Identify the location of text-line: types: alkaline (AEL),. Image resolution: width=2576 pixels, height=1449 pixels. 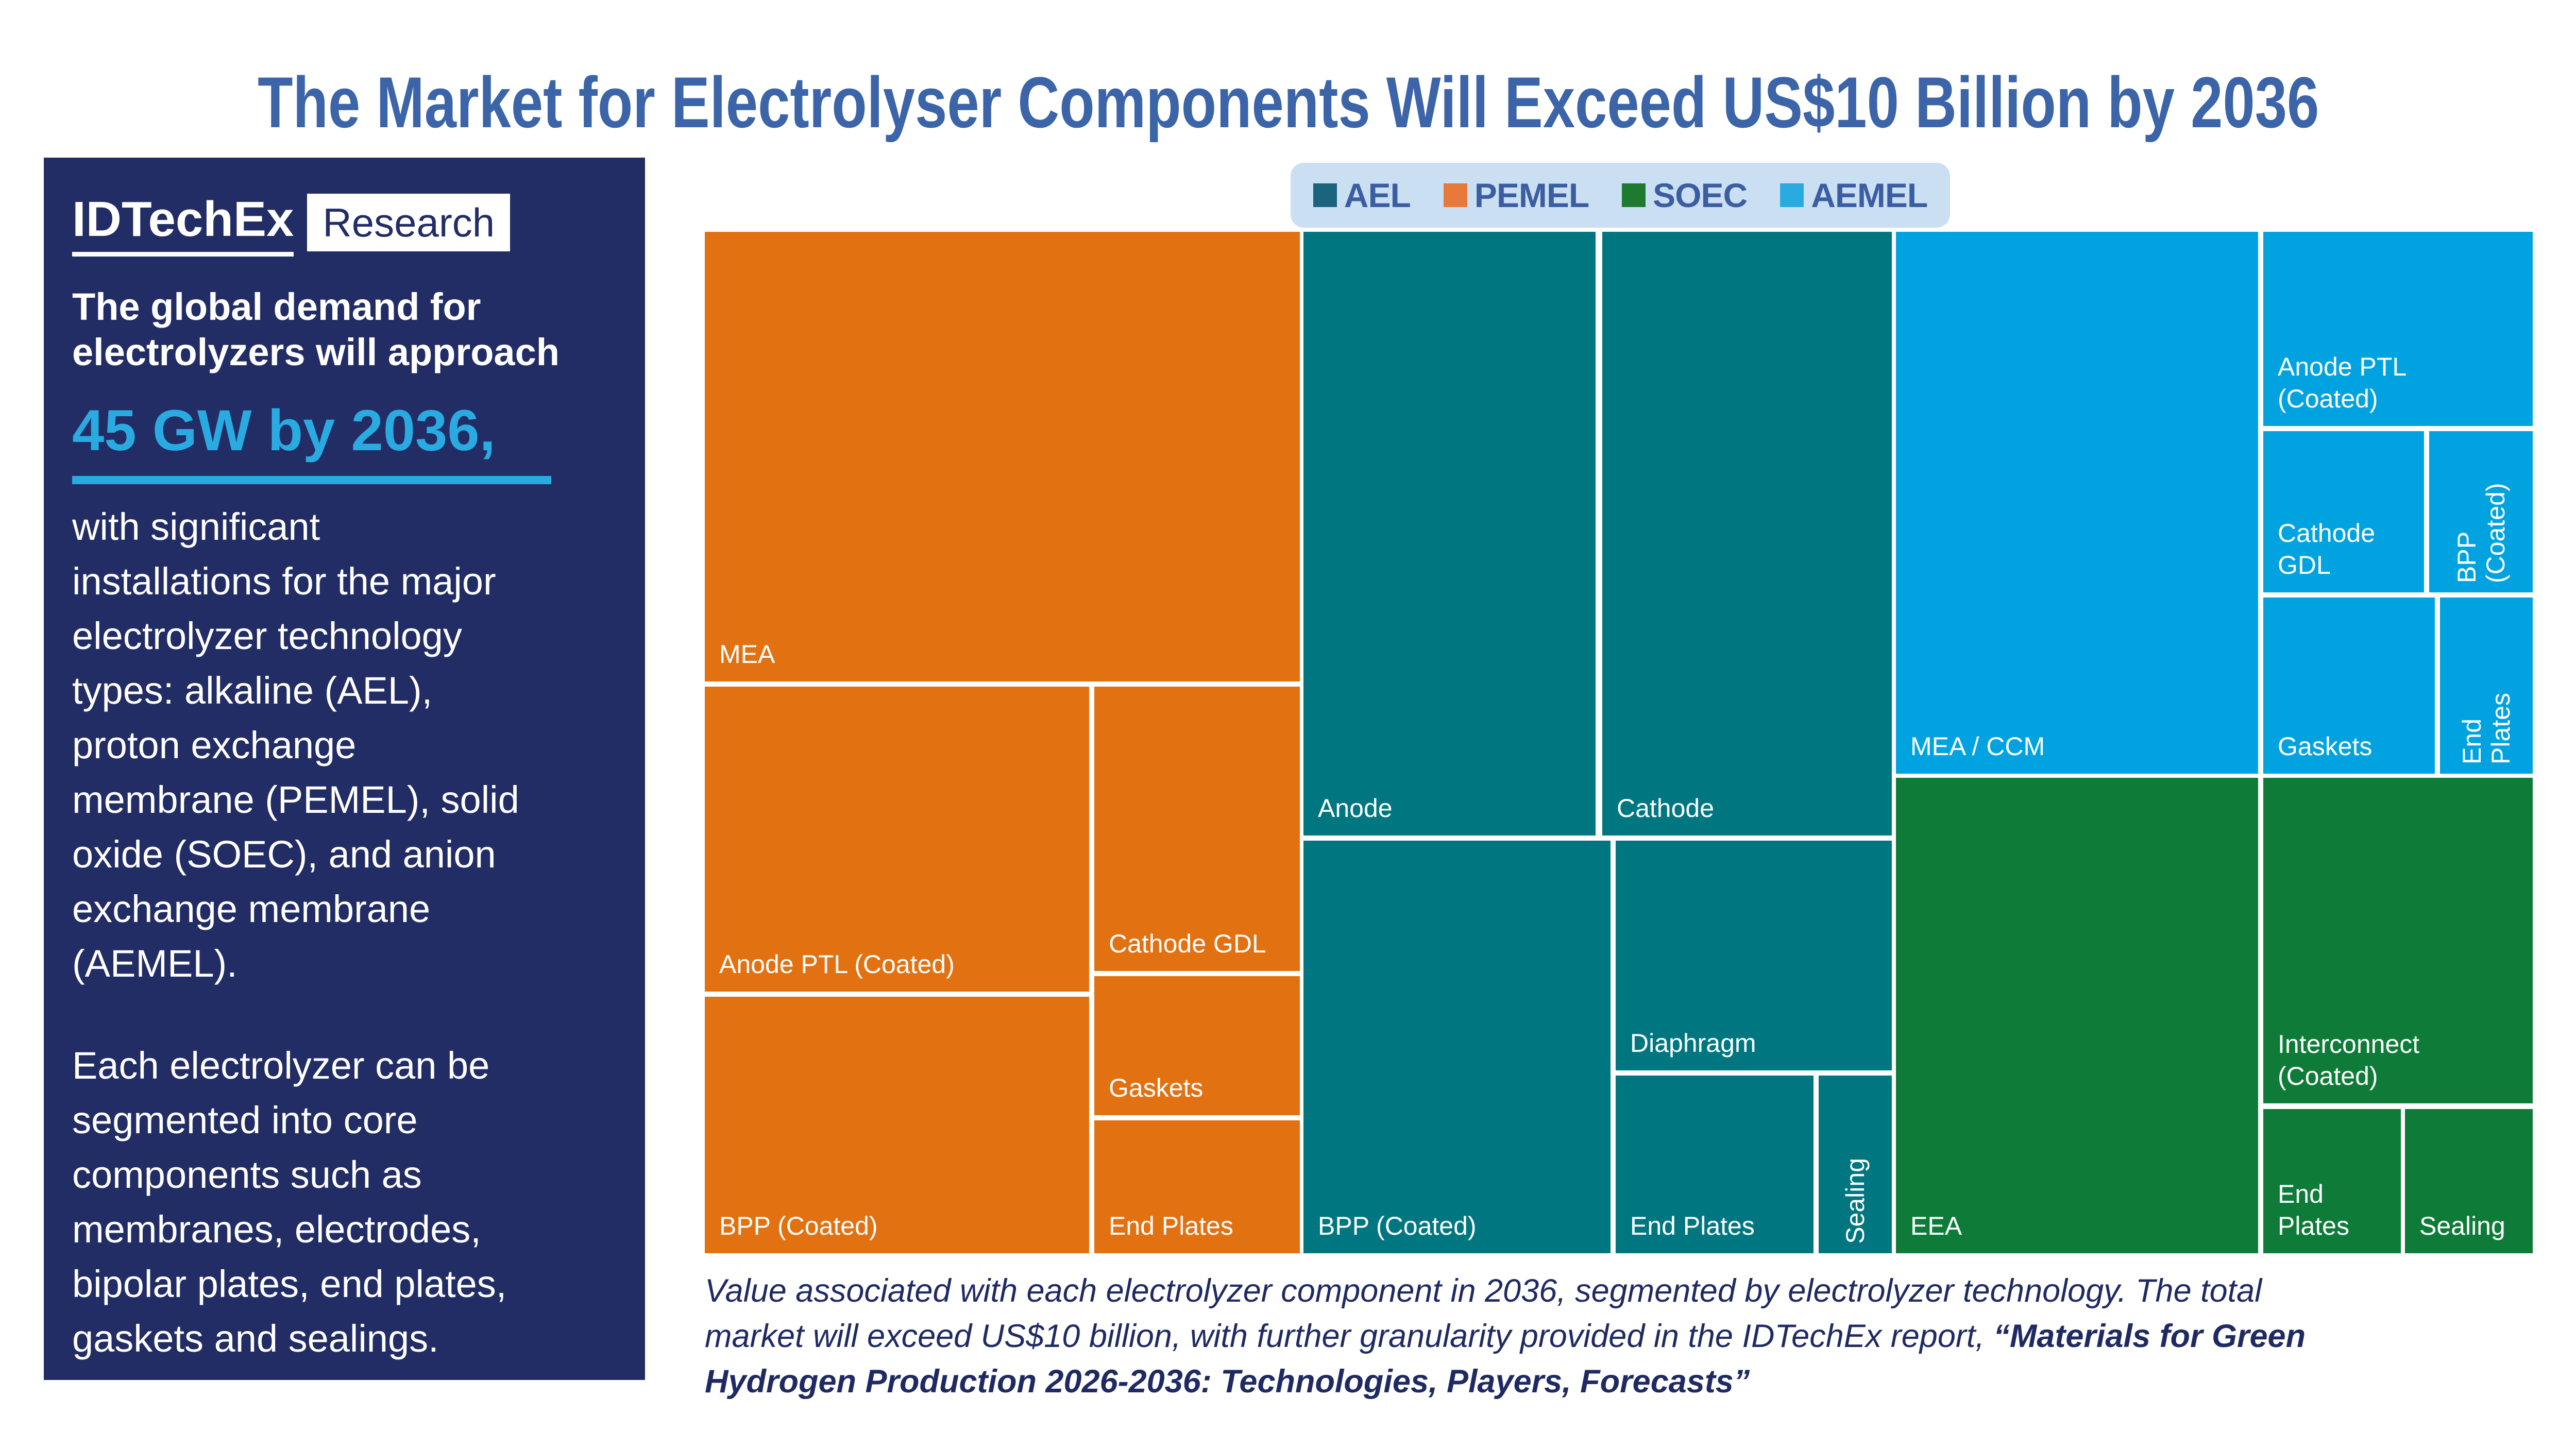
(252, 691).